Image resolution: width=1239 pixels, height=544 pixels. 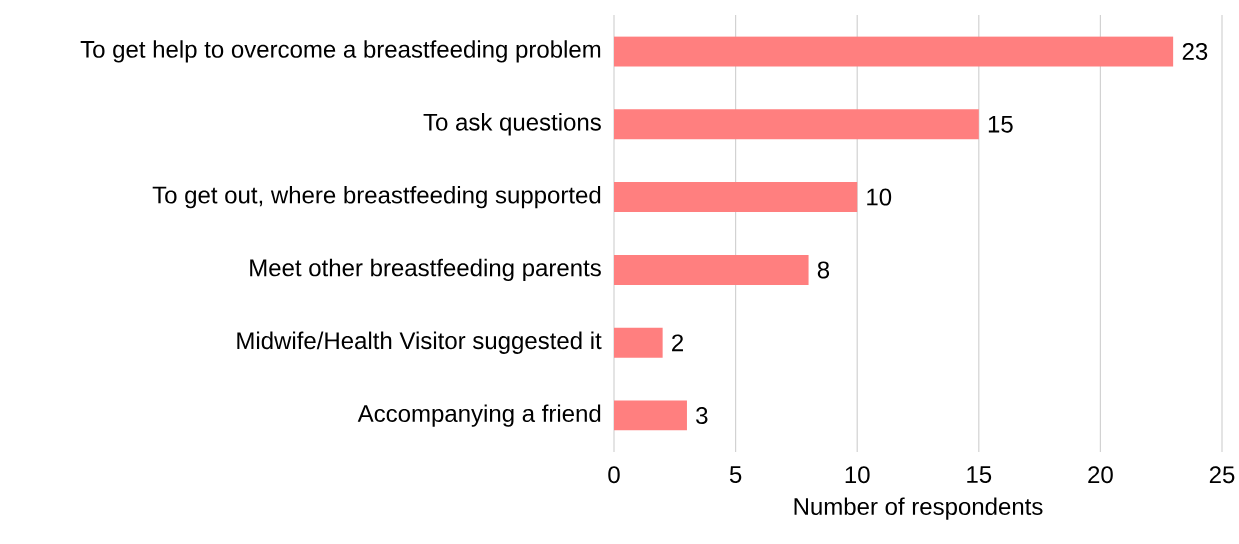 What do you see at coordinates (425, 270) in the screenshot?
I see `y-tick-label: Meet other breastfeeding parents` at bounding box center [425, 270].